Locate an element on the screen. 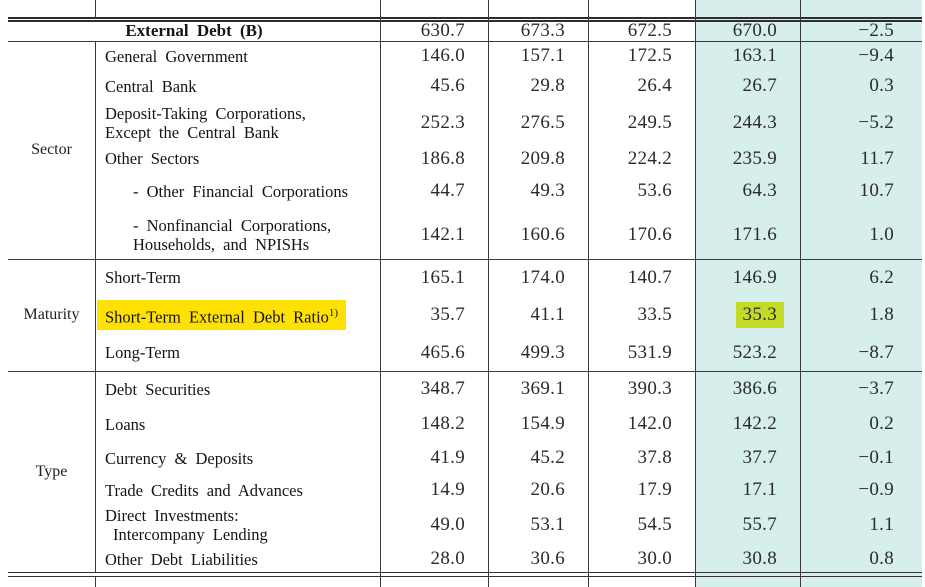 This screenshot has height=587, width=925. value-cell: 465.6 is located at coordinates (442, 352).